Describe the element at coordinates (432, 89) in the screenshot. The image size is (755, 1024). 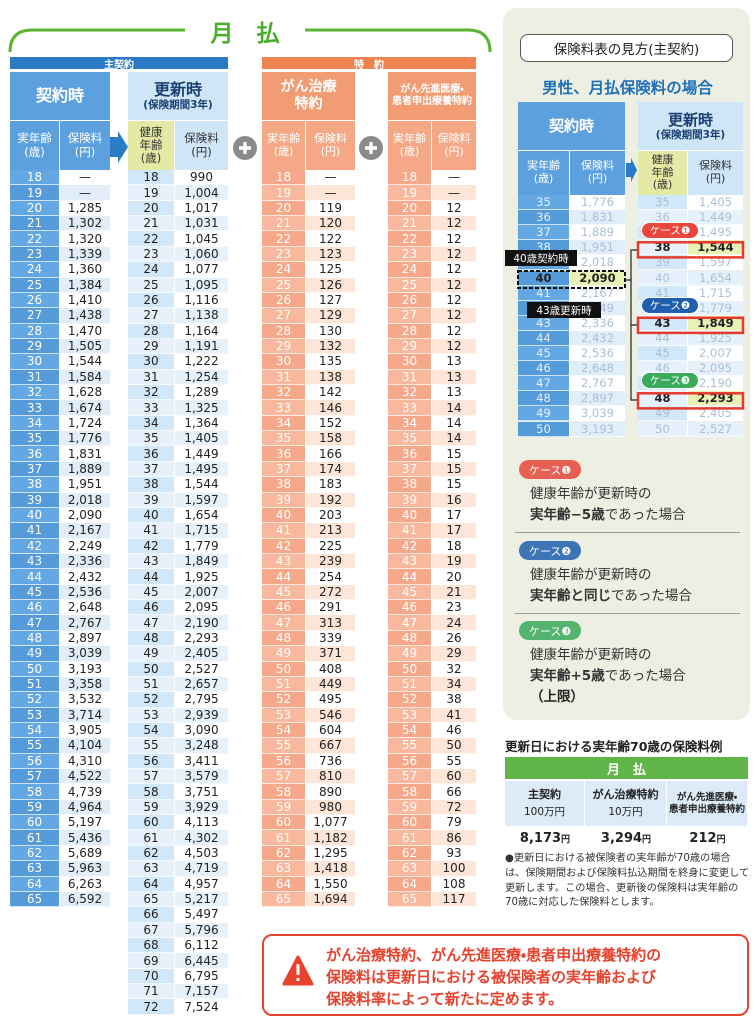
I see `header-text: がん先進医療・` at that location.